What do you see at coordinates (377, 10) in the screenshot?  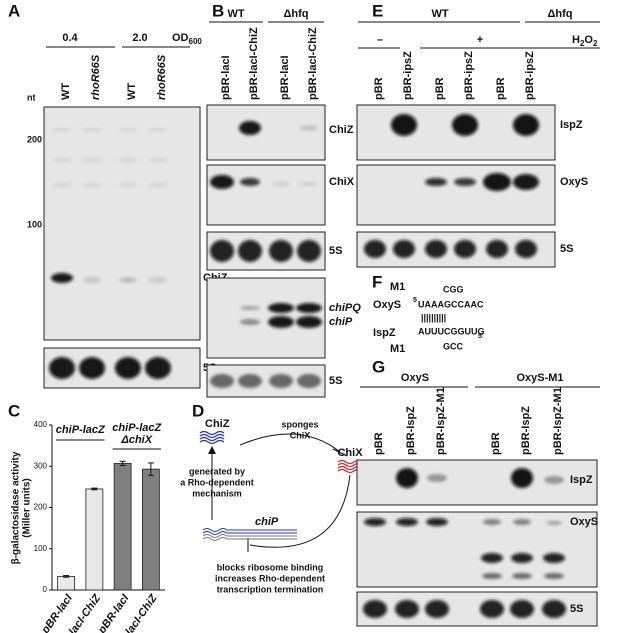 I see `panel-letter: E` at bounding box center [377, 10].